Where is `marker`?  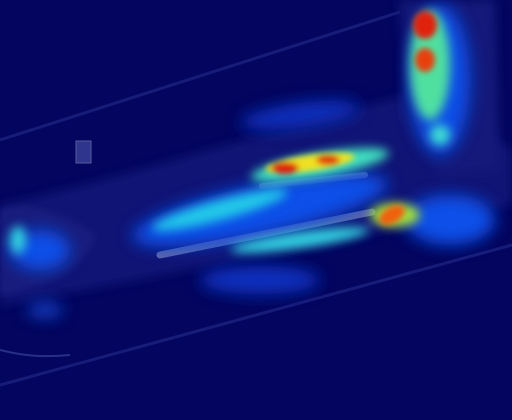 marker is located at coordinates (83, 152).